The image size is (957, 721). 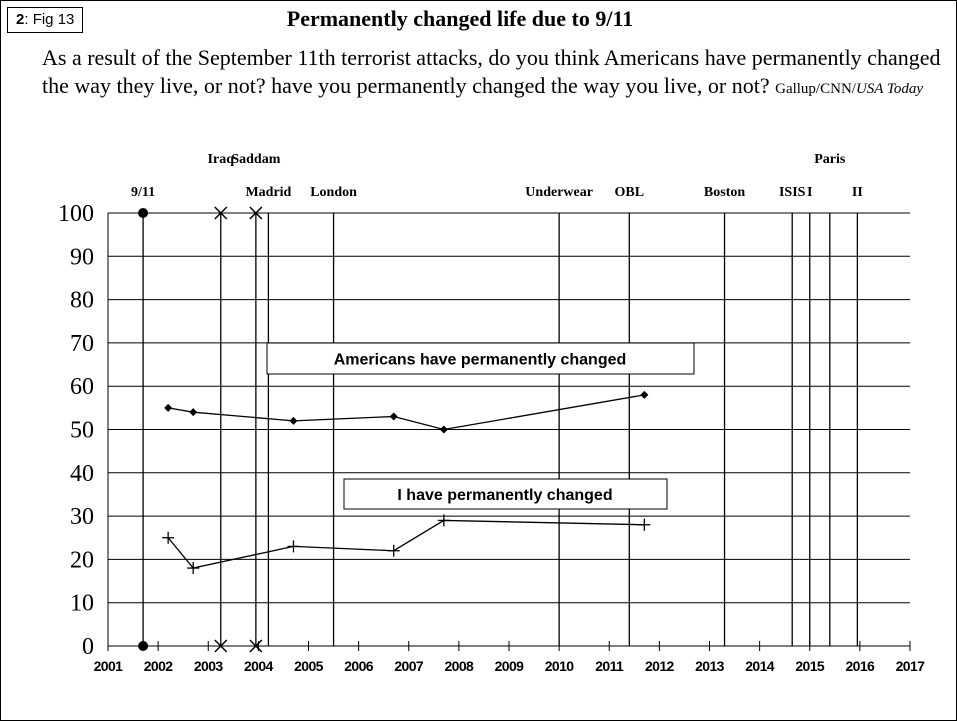 What do you see at coordinates (82, 301) in the screenshot?
I see `y-tick-label: 80` at bounding box center [82, 301].